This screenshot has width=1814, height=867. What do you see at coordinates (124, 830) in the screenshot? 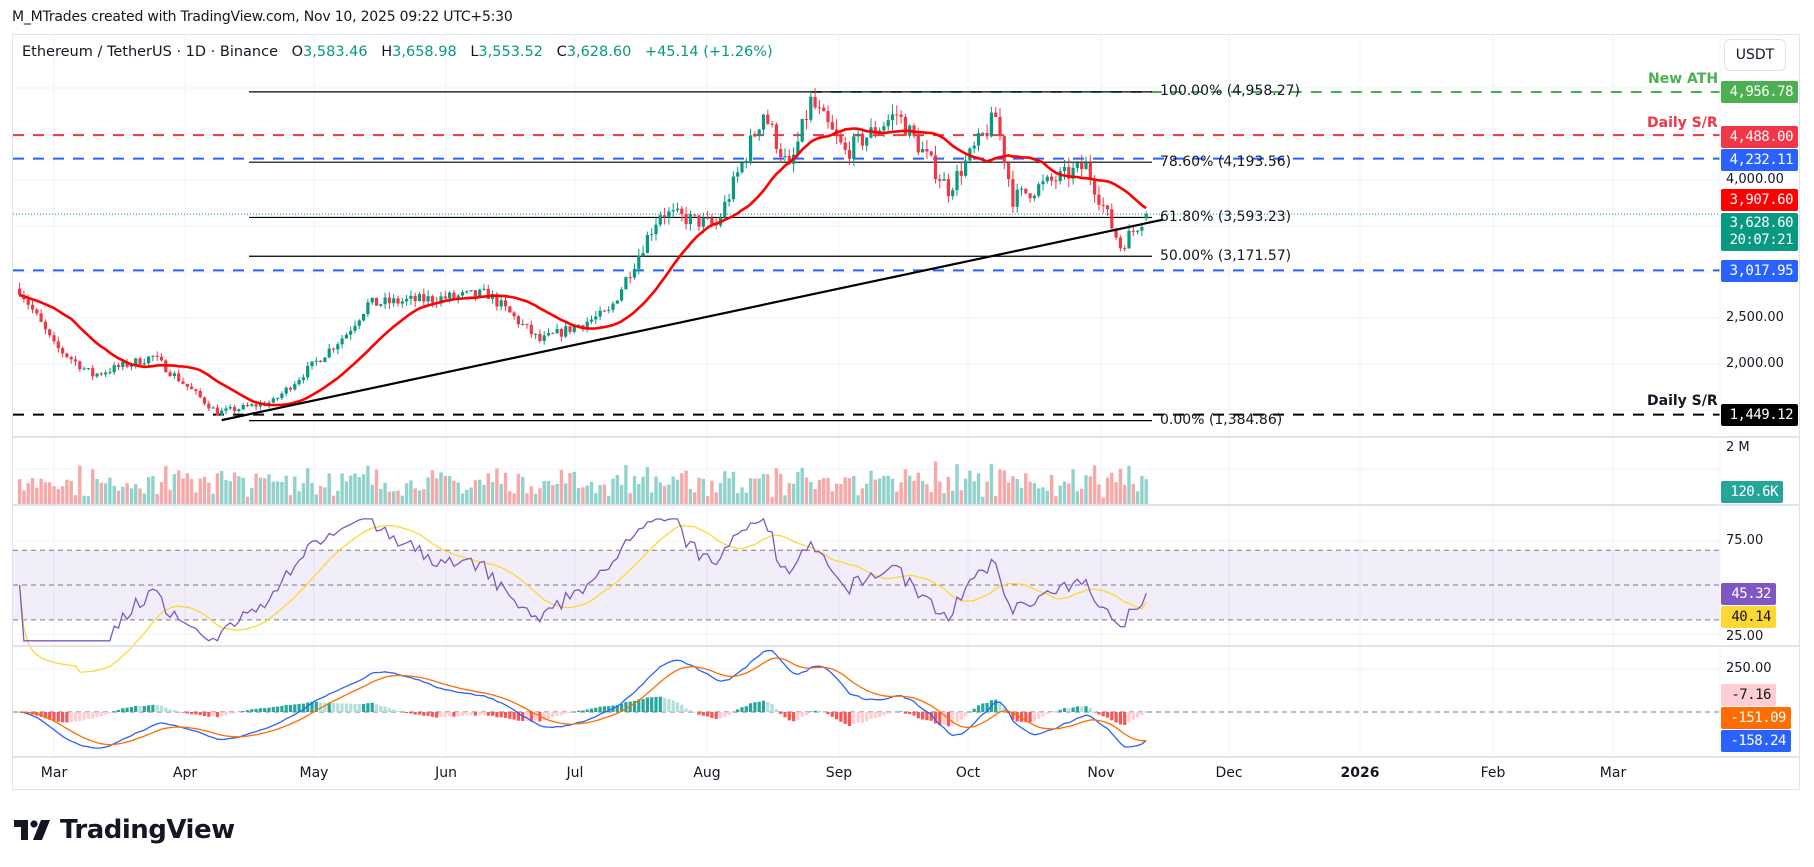
I see `tradingview-logo: TradingView` at bounding box center [124, 830].